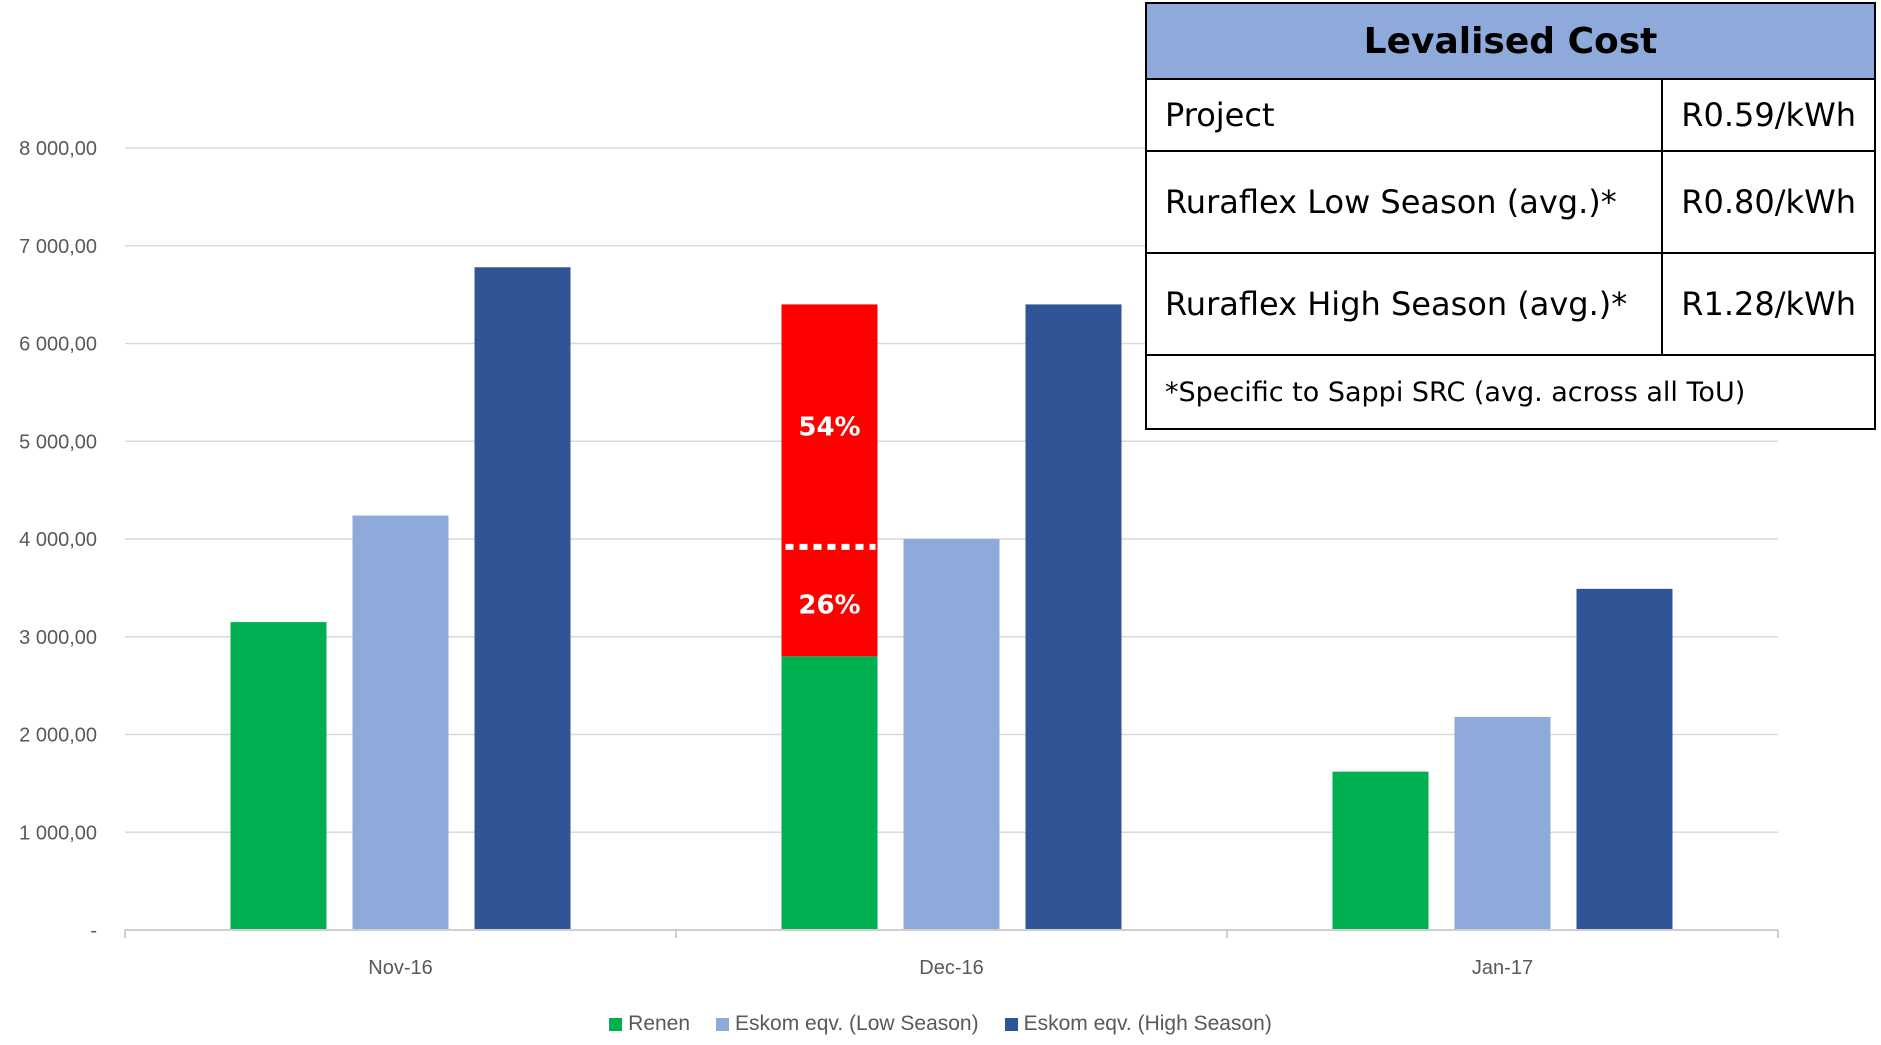 The width and height of the screenshot is (1881, 1045). What do you see at coordinates (58, 736) in the screenshot?
I see `y-tick-label: 2 000,00` at bounding box center [58, 736].